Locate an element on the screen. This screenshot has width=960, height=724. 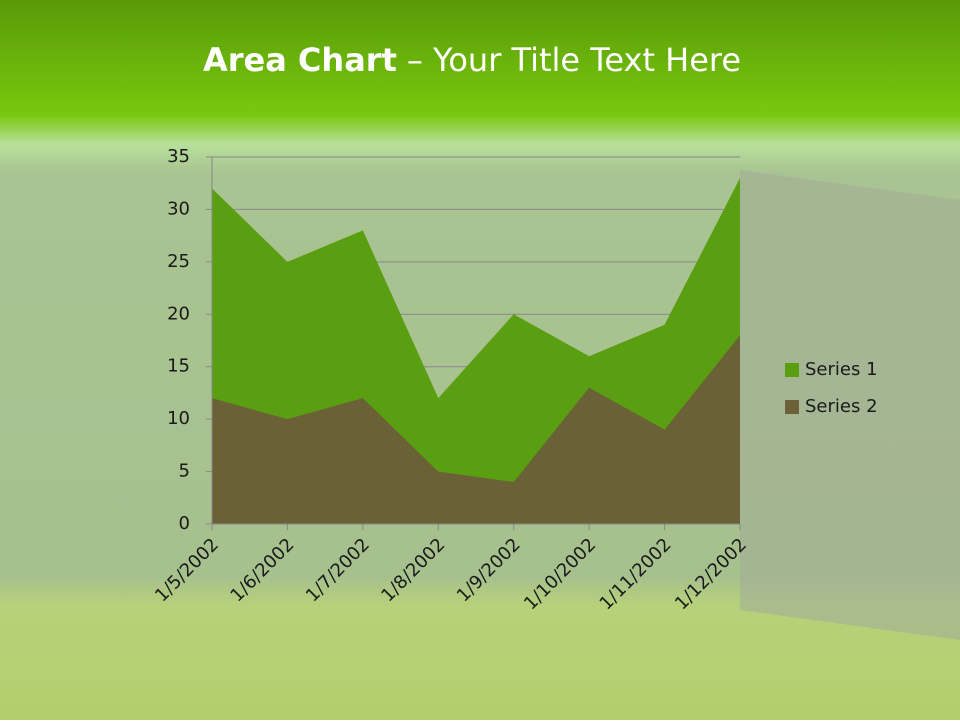
y-tick-label: 15 is located at coordinates (178, 366).